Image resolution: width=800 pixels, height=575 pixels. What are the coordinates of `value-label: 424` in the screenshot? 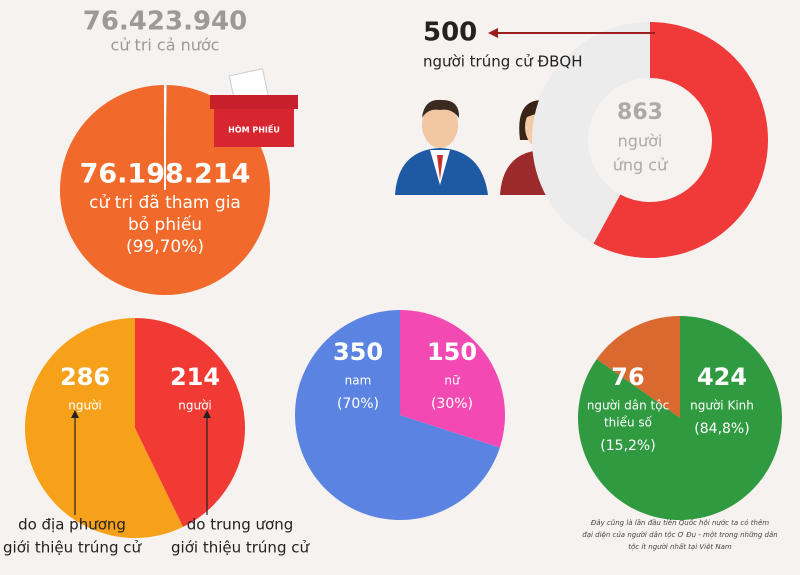 It's located at (722, 377).